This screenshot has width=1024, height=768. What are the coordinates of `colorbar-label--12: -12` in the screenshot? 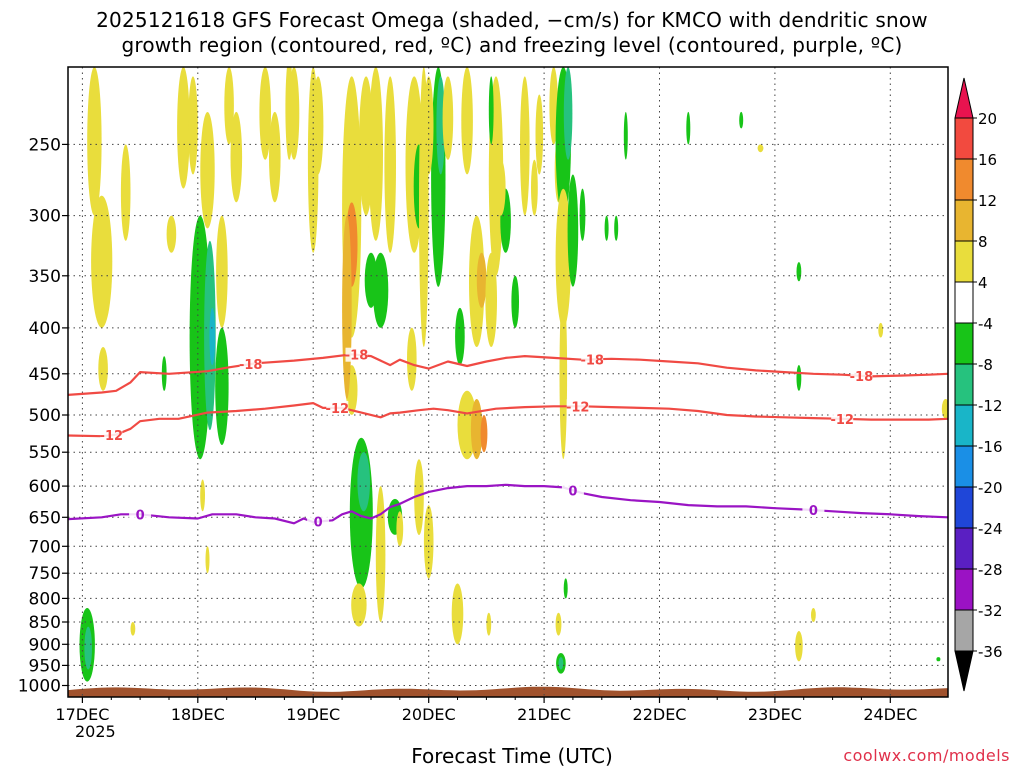 It's located at (990, 406).